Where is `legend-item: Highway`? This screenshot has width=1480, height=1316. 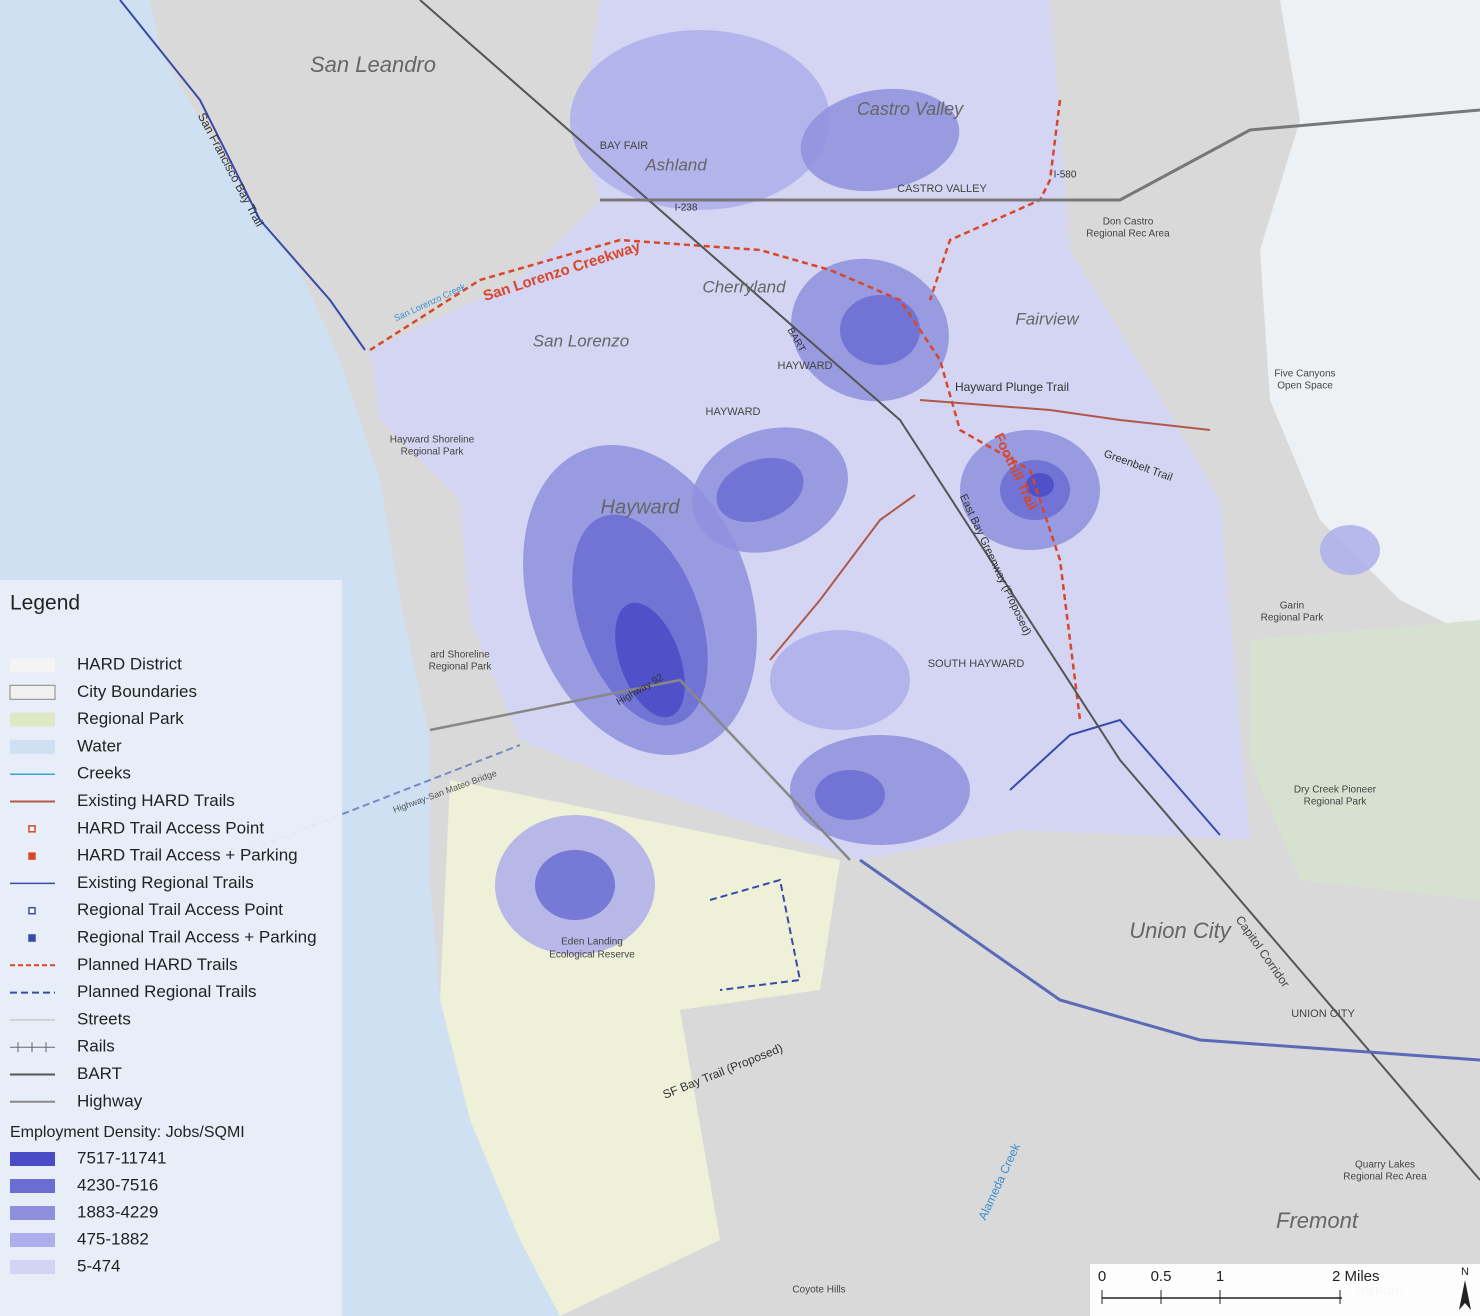 legend-item: Highway is located at coordinates (110, 1100).